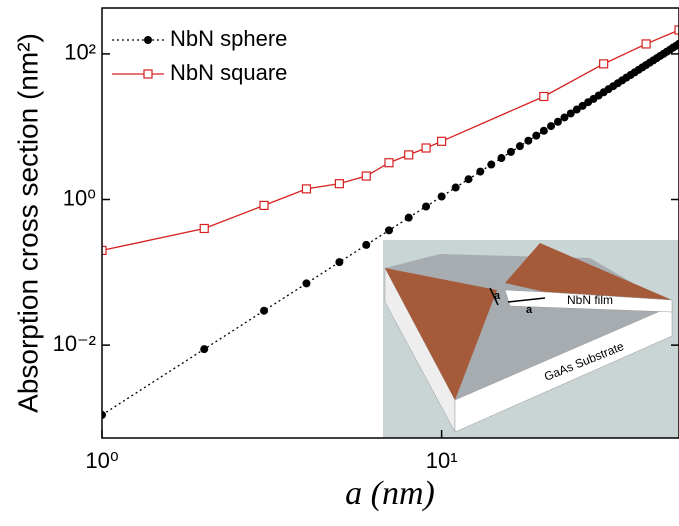 The width and height of the screenshot is (679, 526). What do you see at coordinates (74, 343) in the screenshot?
I see `y-tick-label: 10⁻²` at bounding box center [74, 343].